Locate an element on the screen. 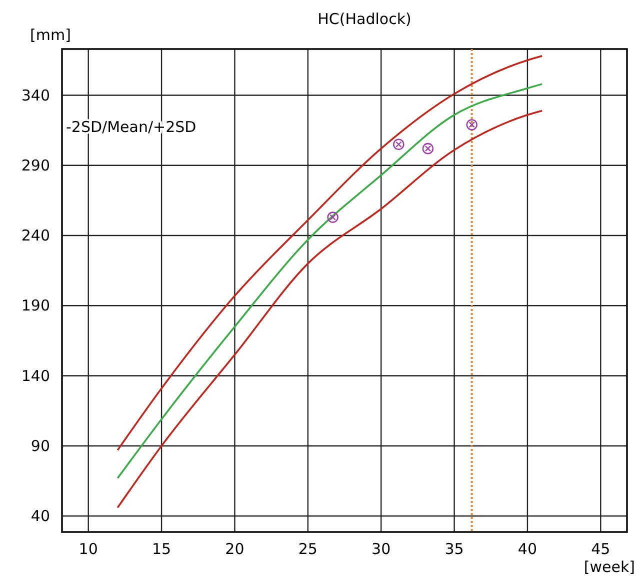  x-tick-label: 30 is located at coordinates (381, 549).